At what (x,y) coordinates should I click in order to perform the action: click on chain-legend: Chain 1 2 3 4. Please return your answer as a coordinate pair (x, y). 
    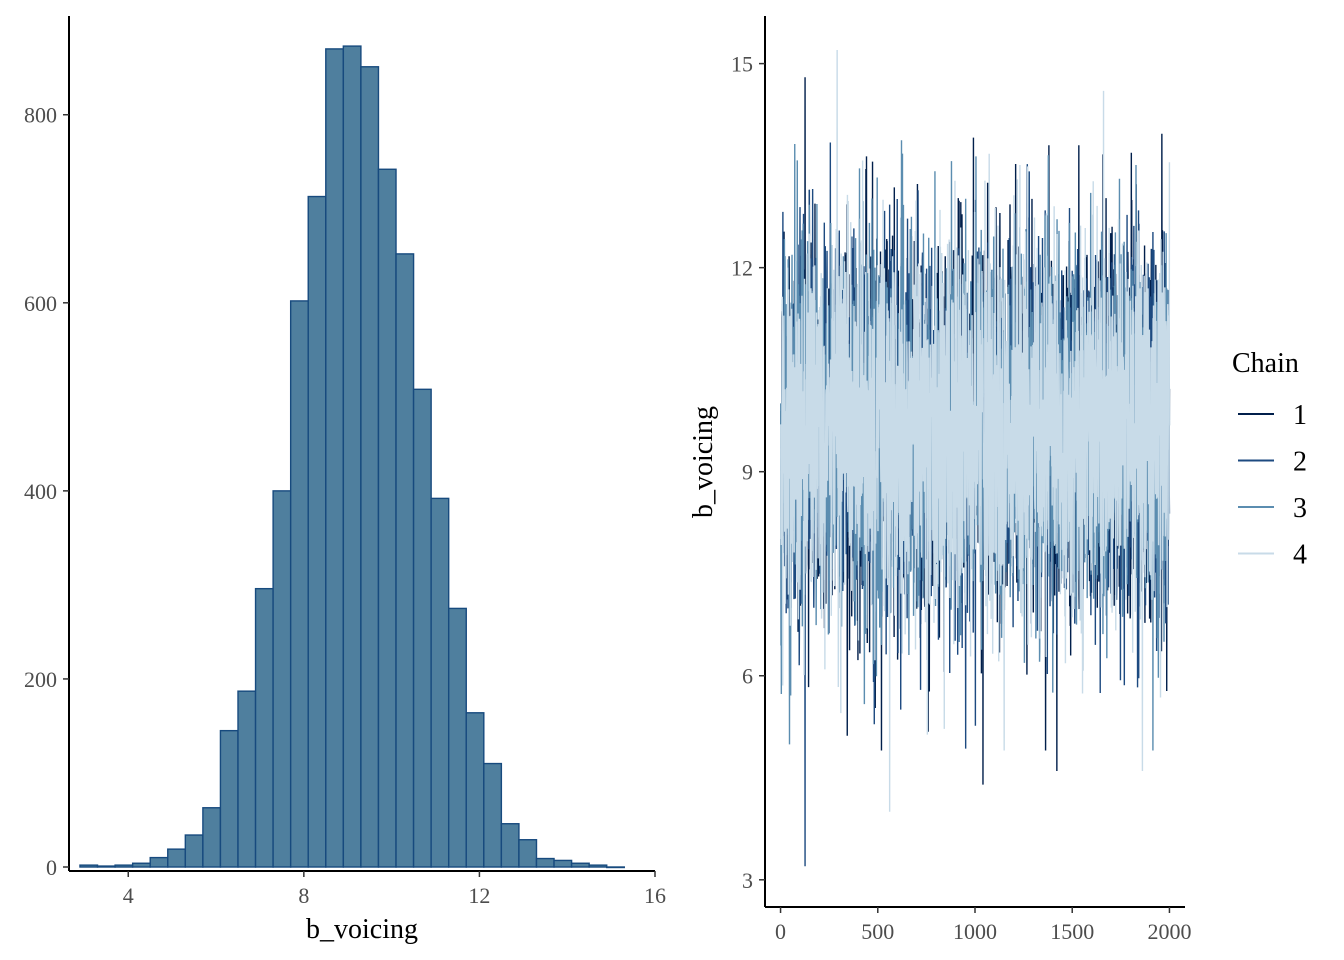
    Looking at the image, I should click on (1269, 459).